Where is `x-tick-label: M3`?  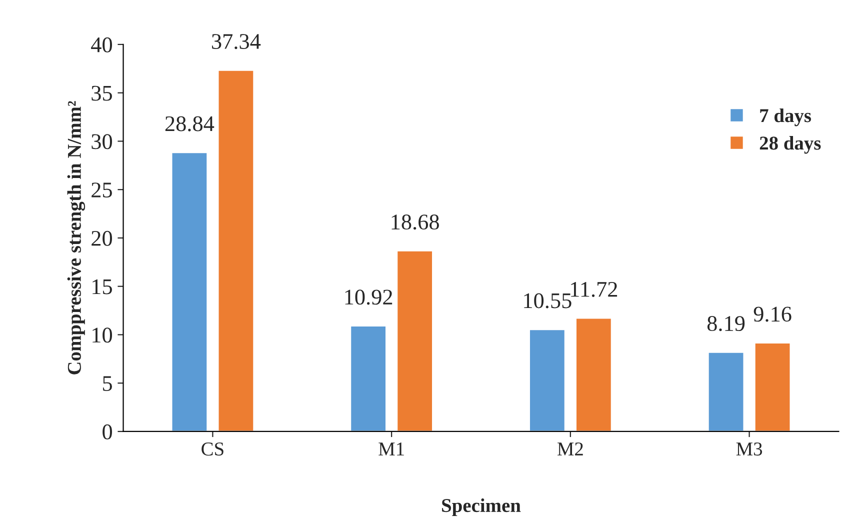
x-tick-label: M3 is located at coordinates (749, 449).